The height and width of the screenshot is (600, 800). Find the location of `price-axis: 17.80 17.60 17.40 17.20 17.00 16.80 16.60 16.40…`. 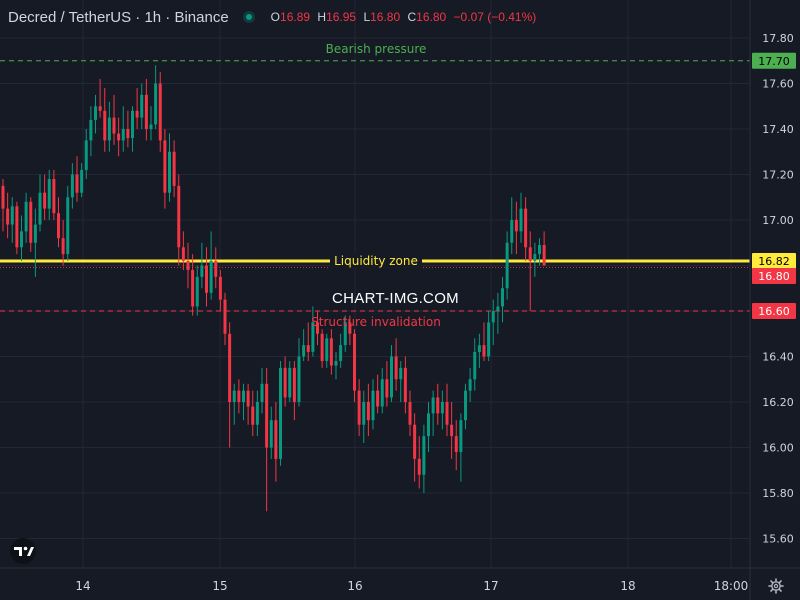

price-axis: 17.80 17.60 17.40 17.20 17.00 16.80 16.60 16.40… is located at coordinates (775, 300).